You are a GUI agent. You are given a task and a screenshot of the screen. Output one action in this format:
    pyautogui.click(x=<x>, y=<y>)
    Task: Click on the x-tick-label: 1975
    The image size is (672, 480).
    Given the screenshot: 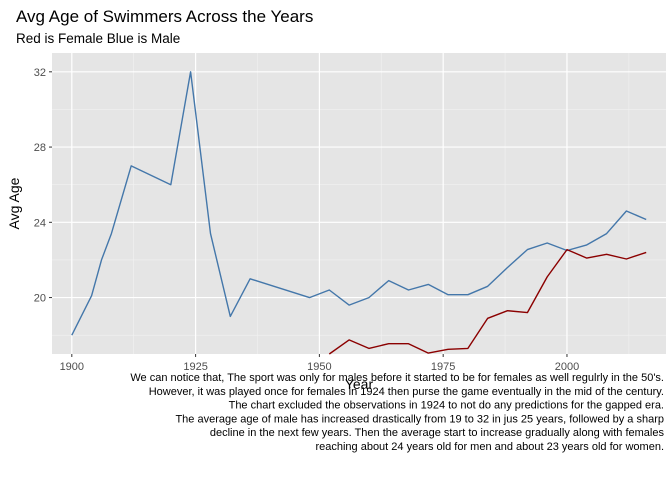 What is the action you would take?
    pyautogui.click(x=443, y=367)
    